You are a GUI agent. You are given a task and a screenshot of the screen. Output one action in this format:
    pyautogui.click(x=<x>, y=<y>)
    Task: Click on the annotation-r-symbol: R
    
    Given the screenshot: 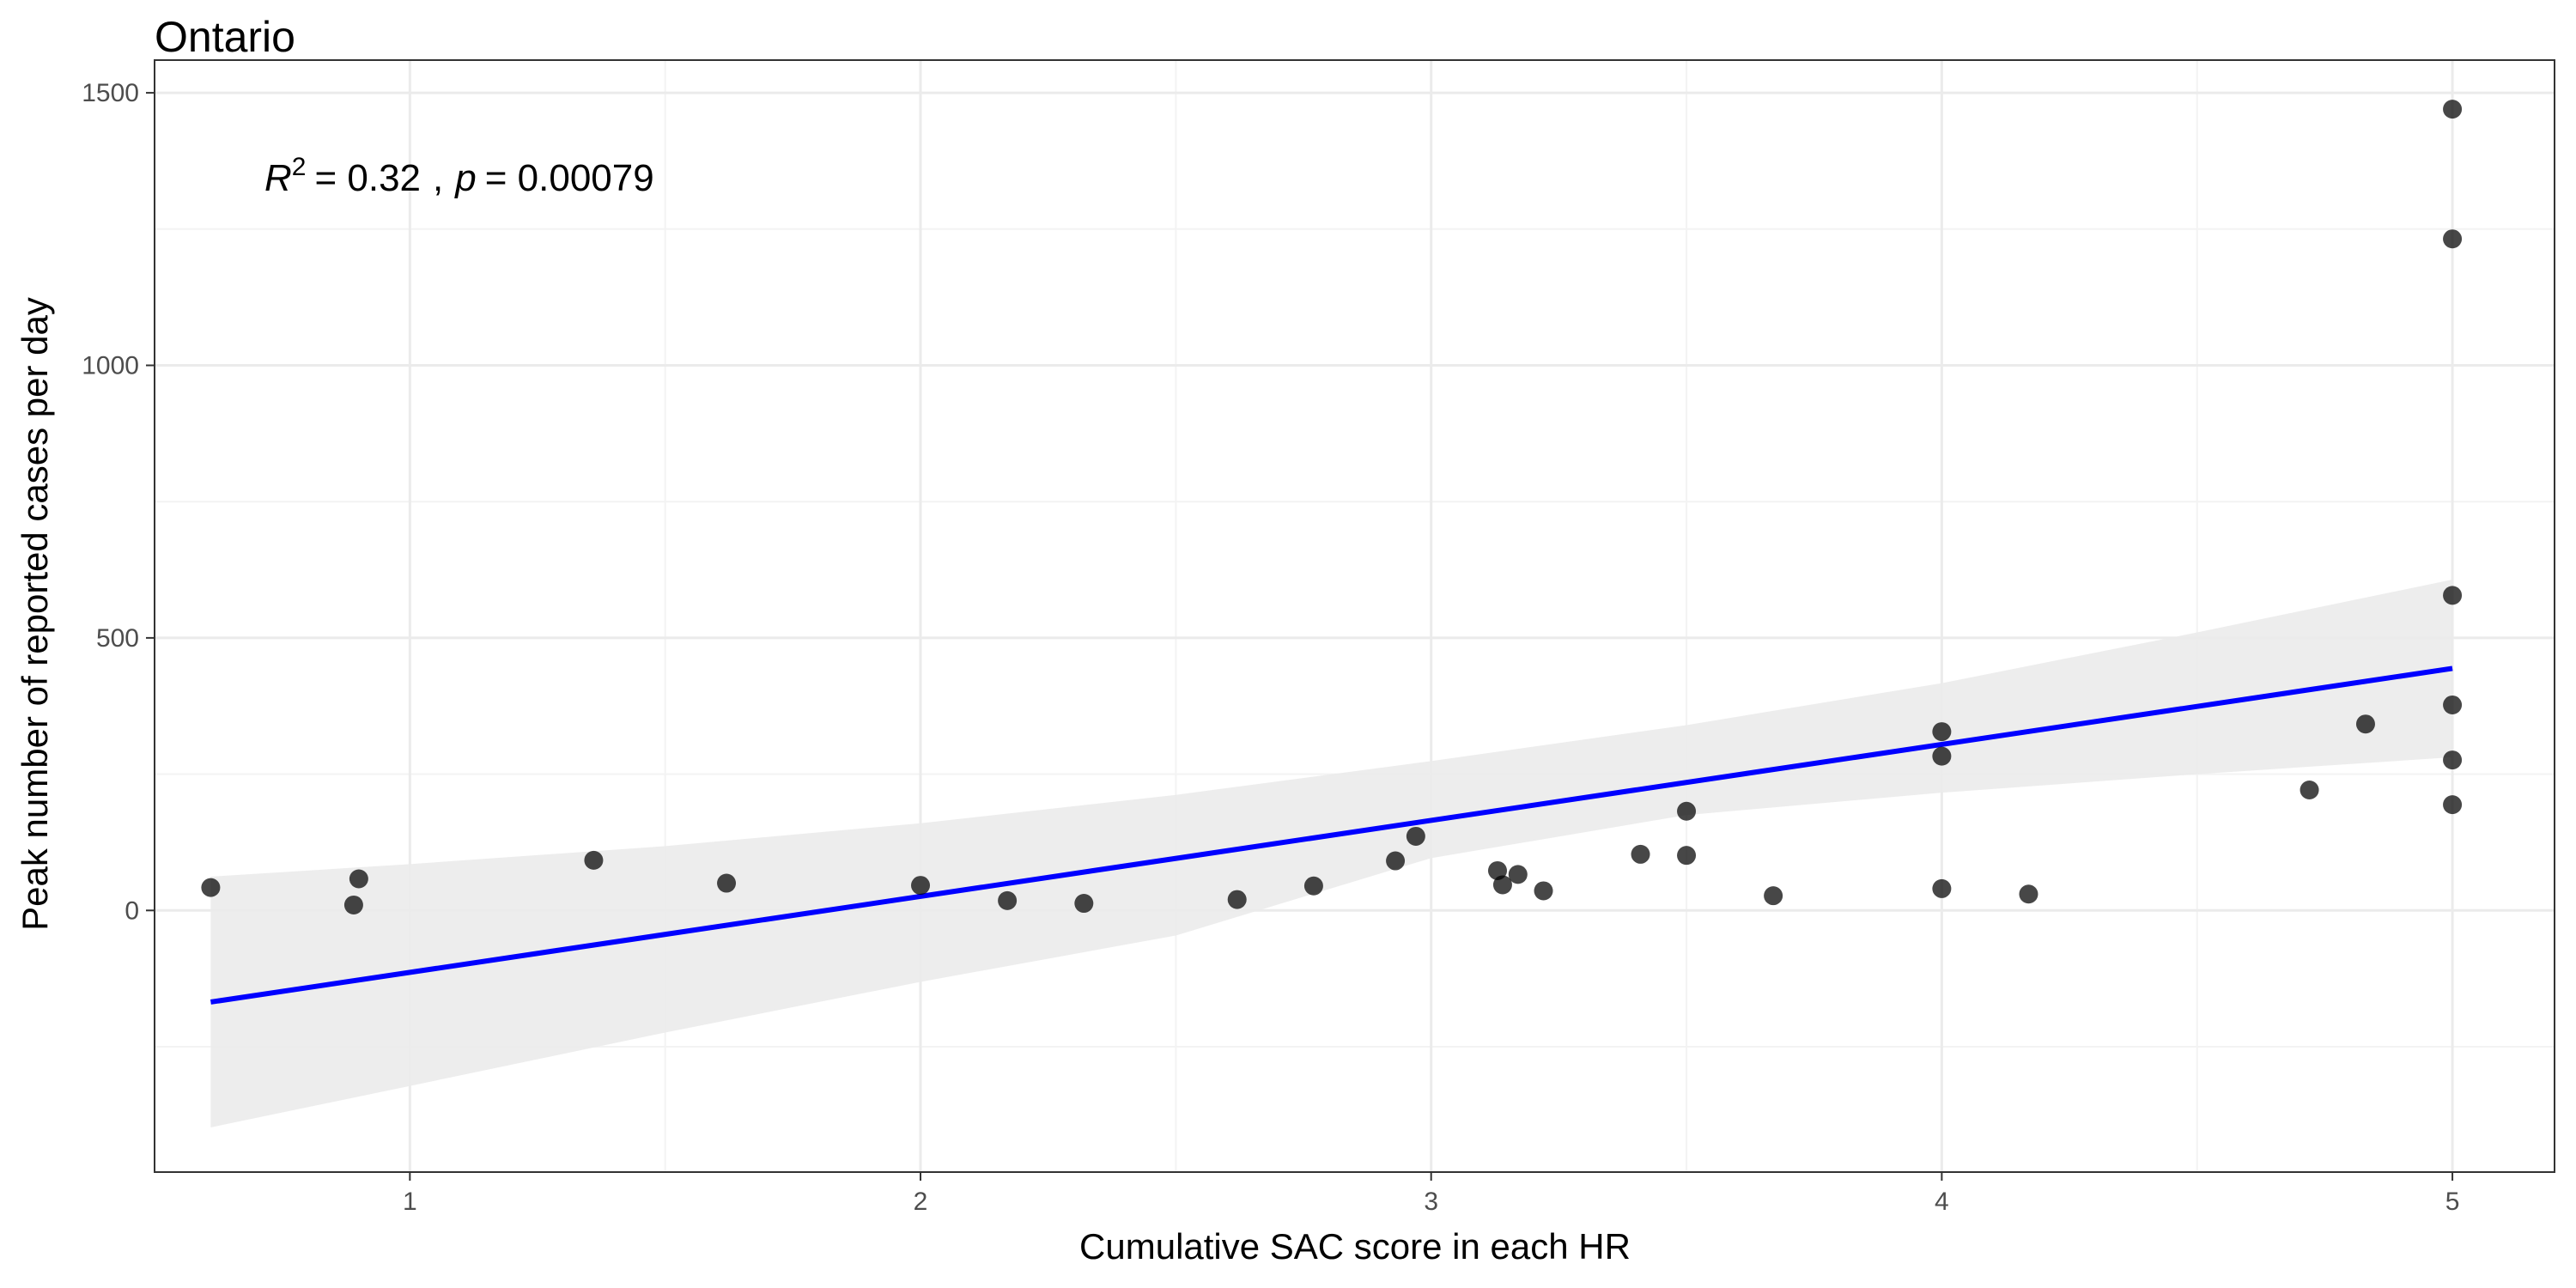 What is the action you would take?
    pyautogui.click(x=278, y=178)
    